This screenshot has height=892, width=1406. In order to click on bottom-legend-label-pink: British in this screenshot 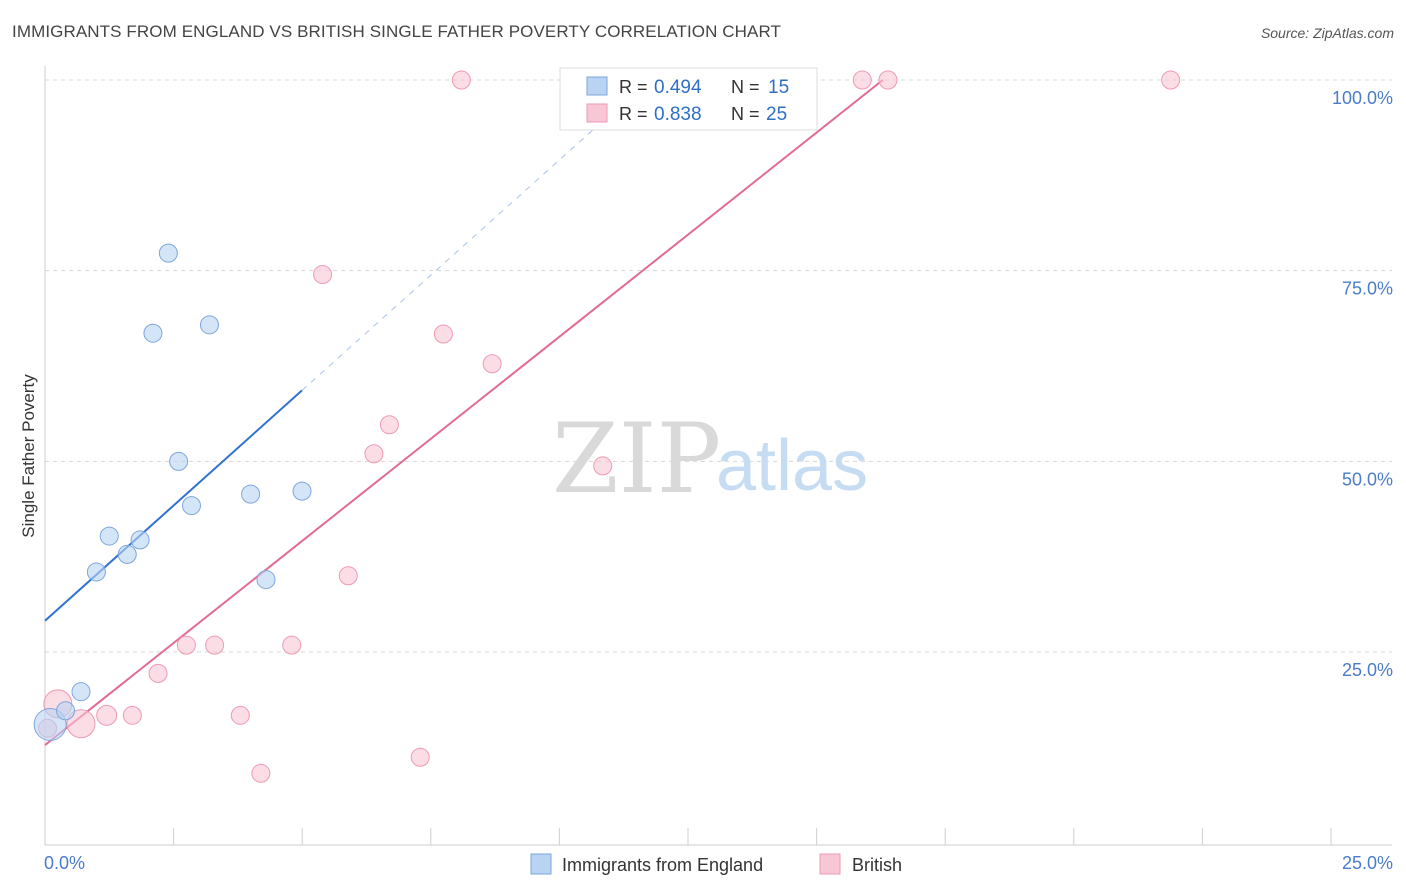, I will do `click(877, 865)`.